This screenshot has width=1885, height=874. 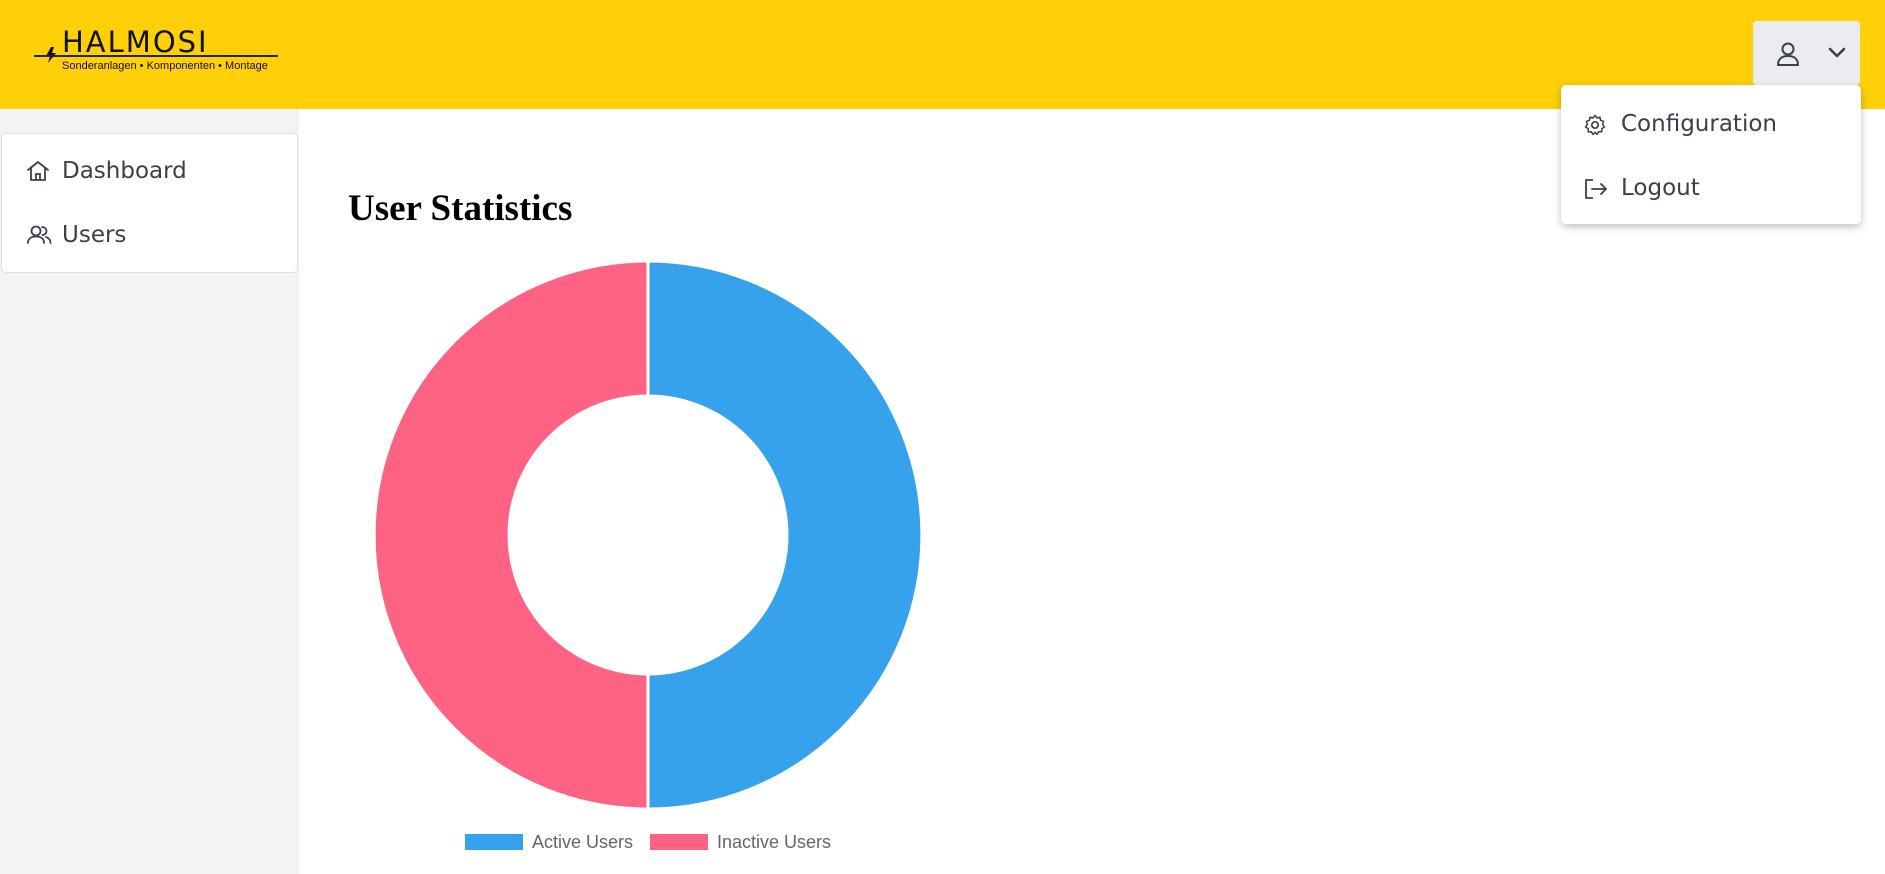 I want to click on users-icon, so click(x=39, y=234).